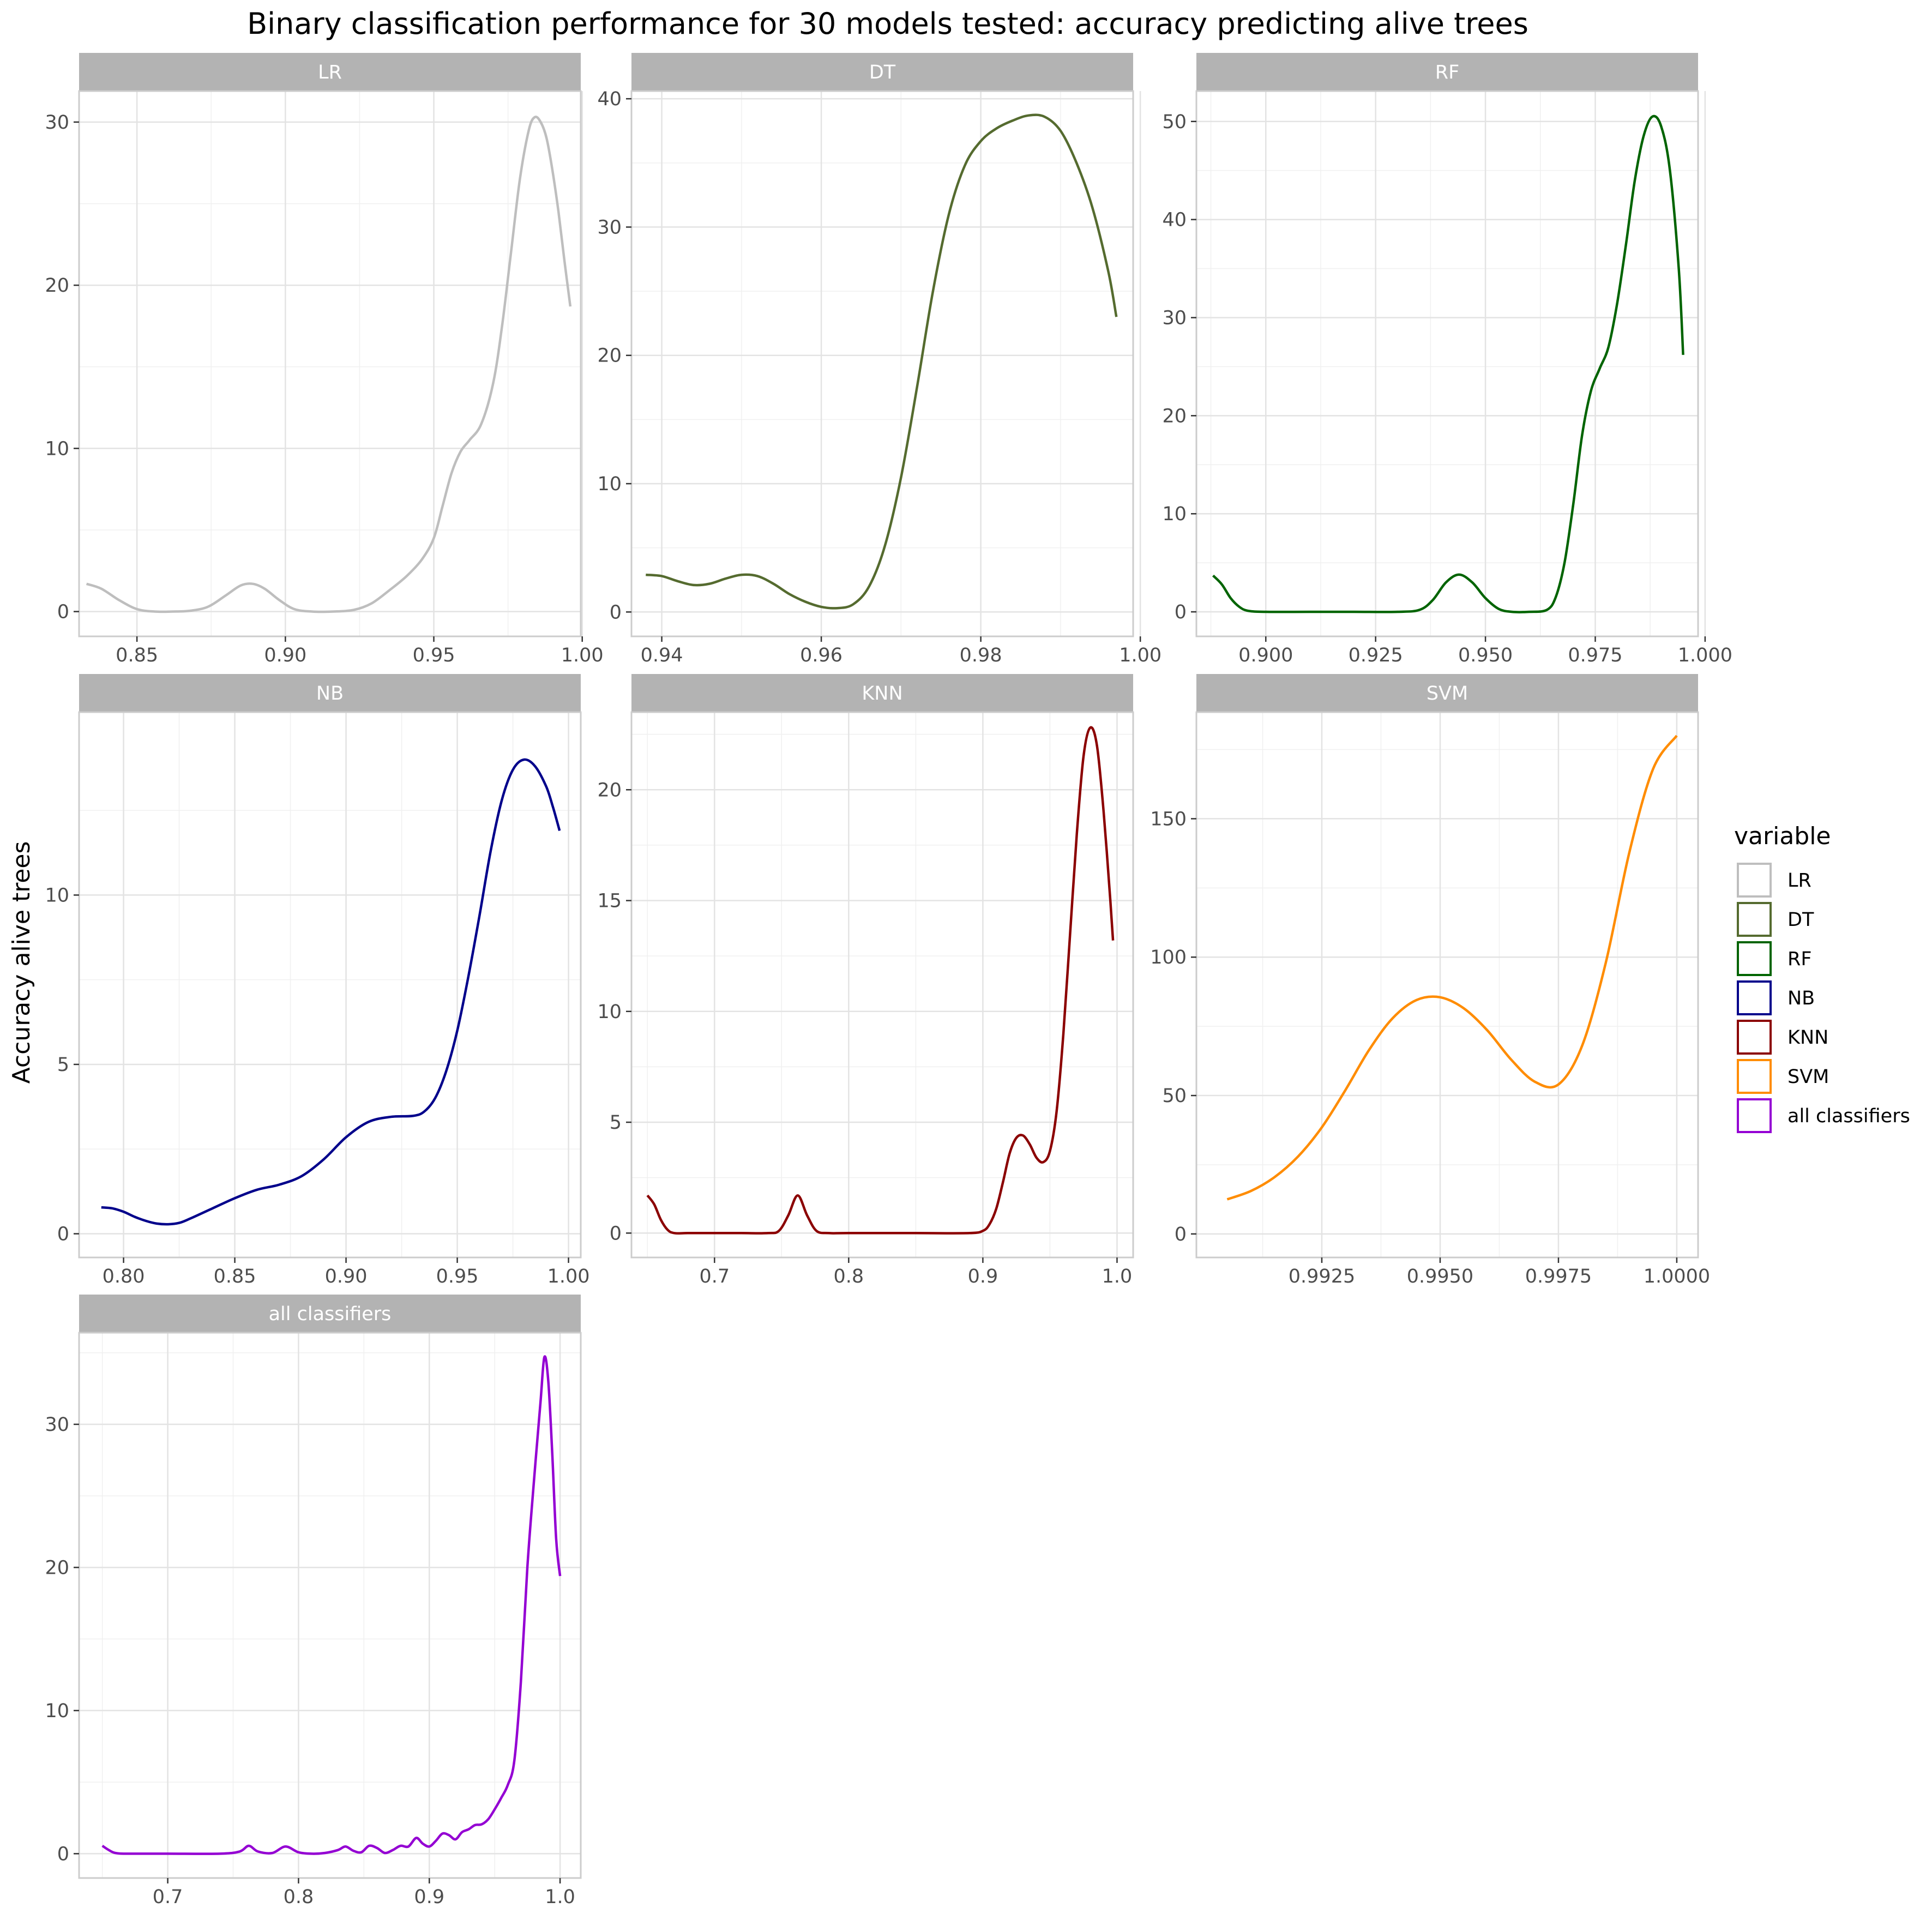 Image resolution: width=1932 pixels, height=1932 pixels. I want to click on facet-strip-label-svm: SVM, so click(1447, 694).